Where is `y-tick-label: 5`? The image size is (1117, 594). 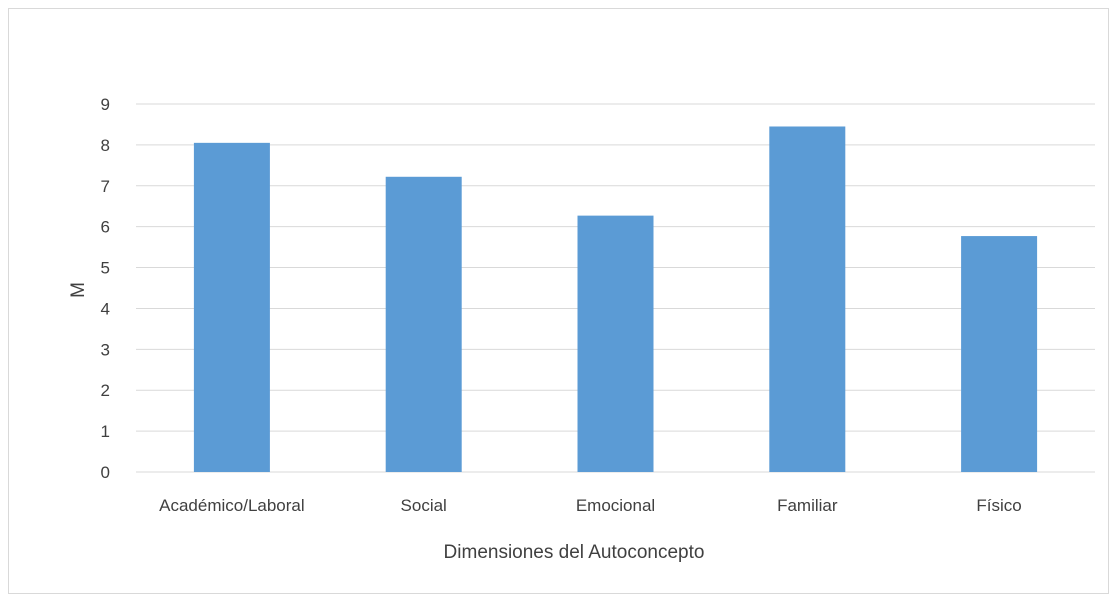 y-tick-label: 5 is located at coordinates (105, 268).